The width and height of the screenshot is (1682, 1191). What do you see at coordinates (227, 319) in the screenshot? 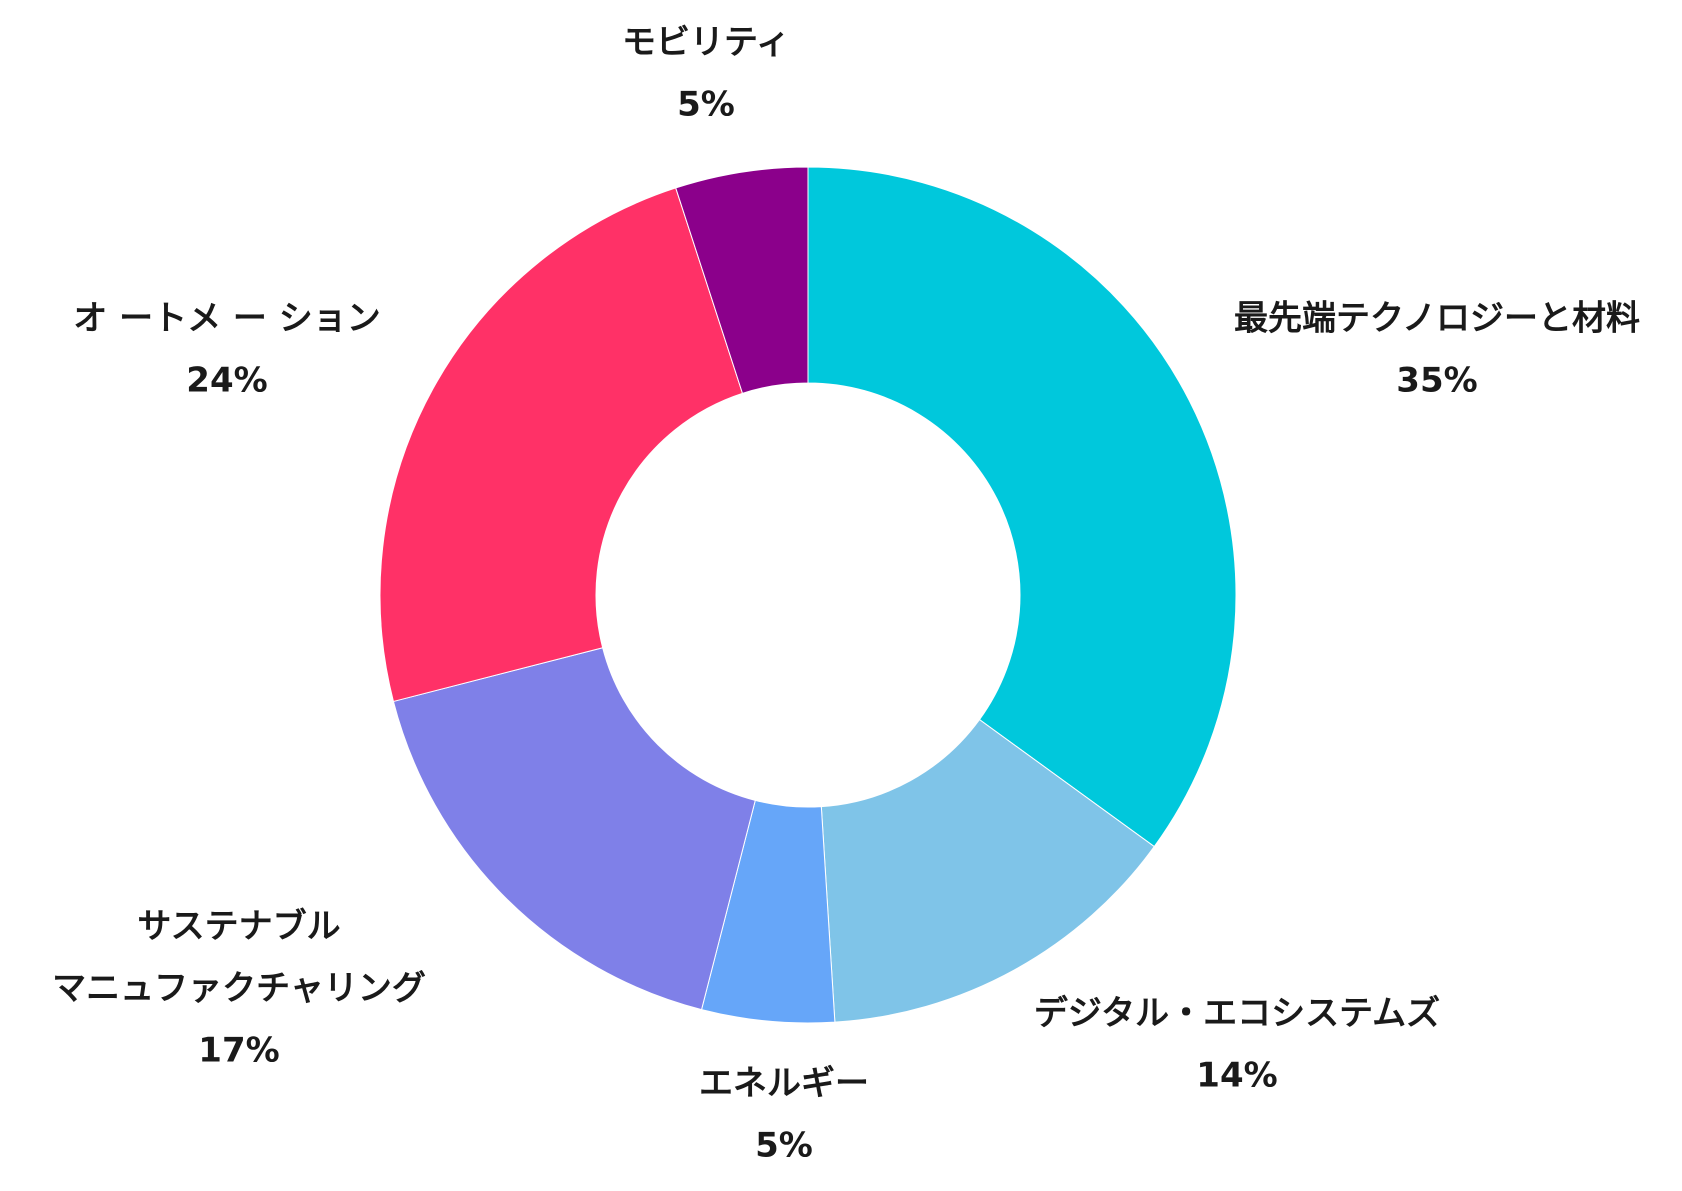
I see `slice-label-5-line-1: オ ートメ ー ション` at bounding box center [227, 319].